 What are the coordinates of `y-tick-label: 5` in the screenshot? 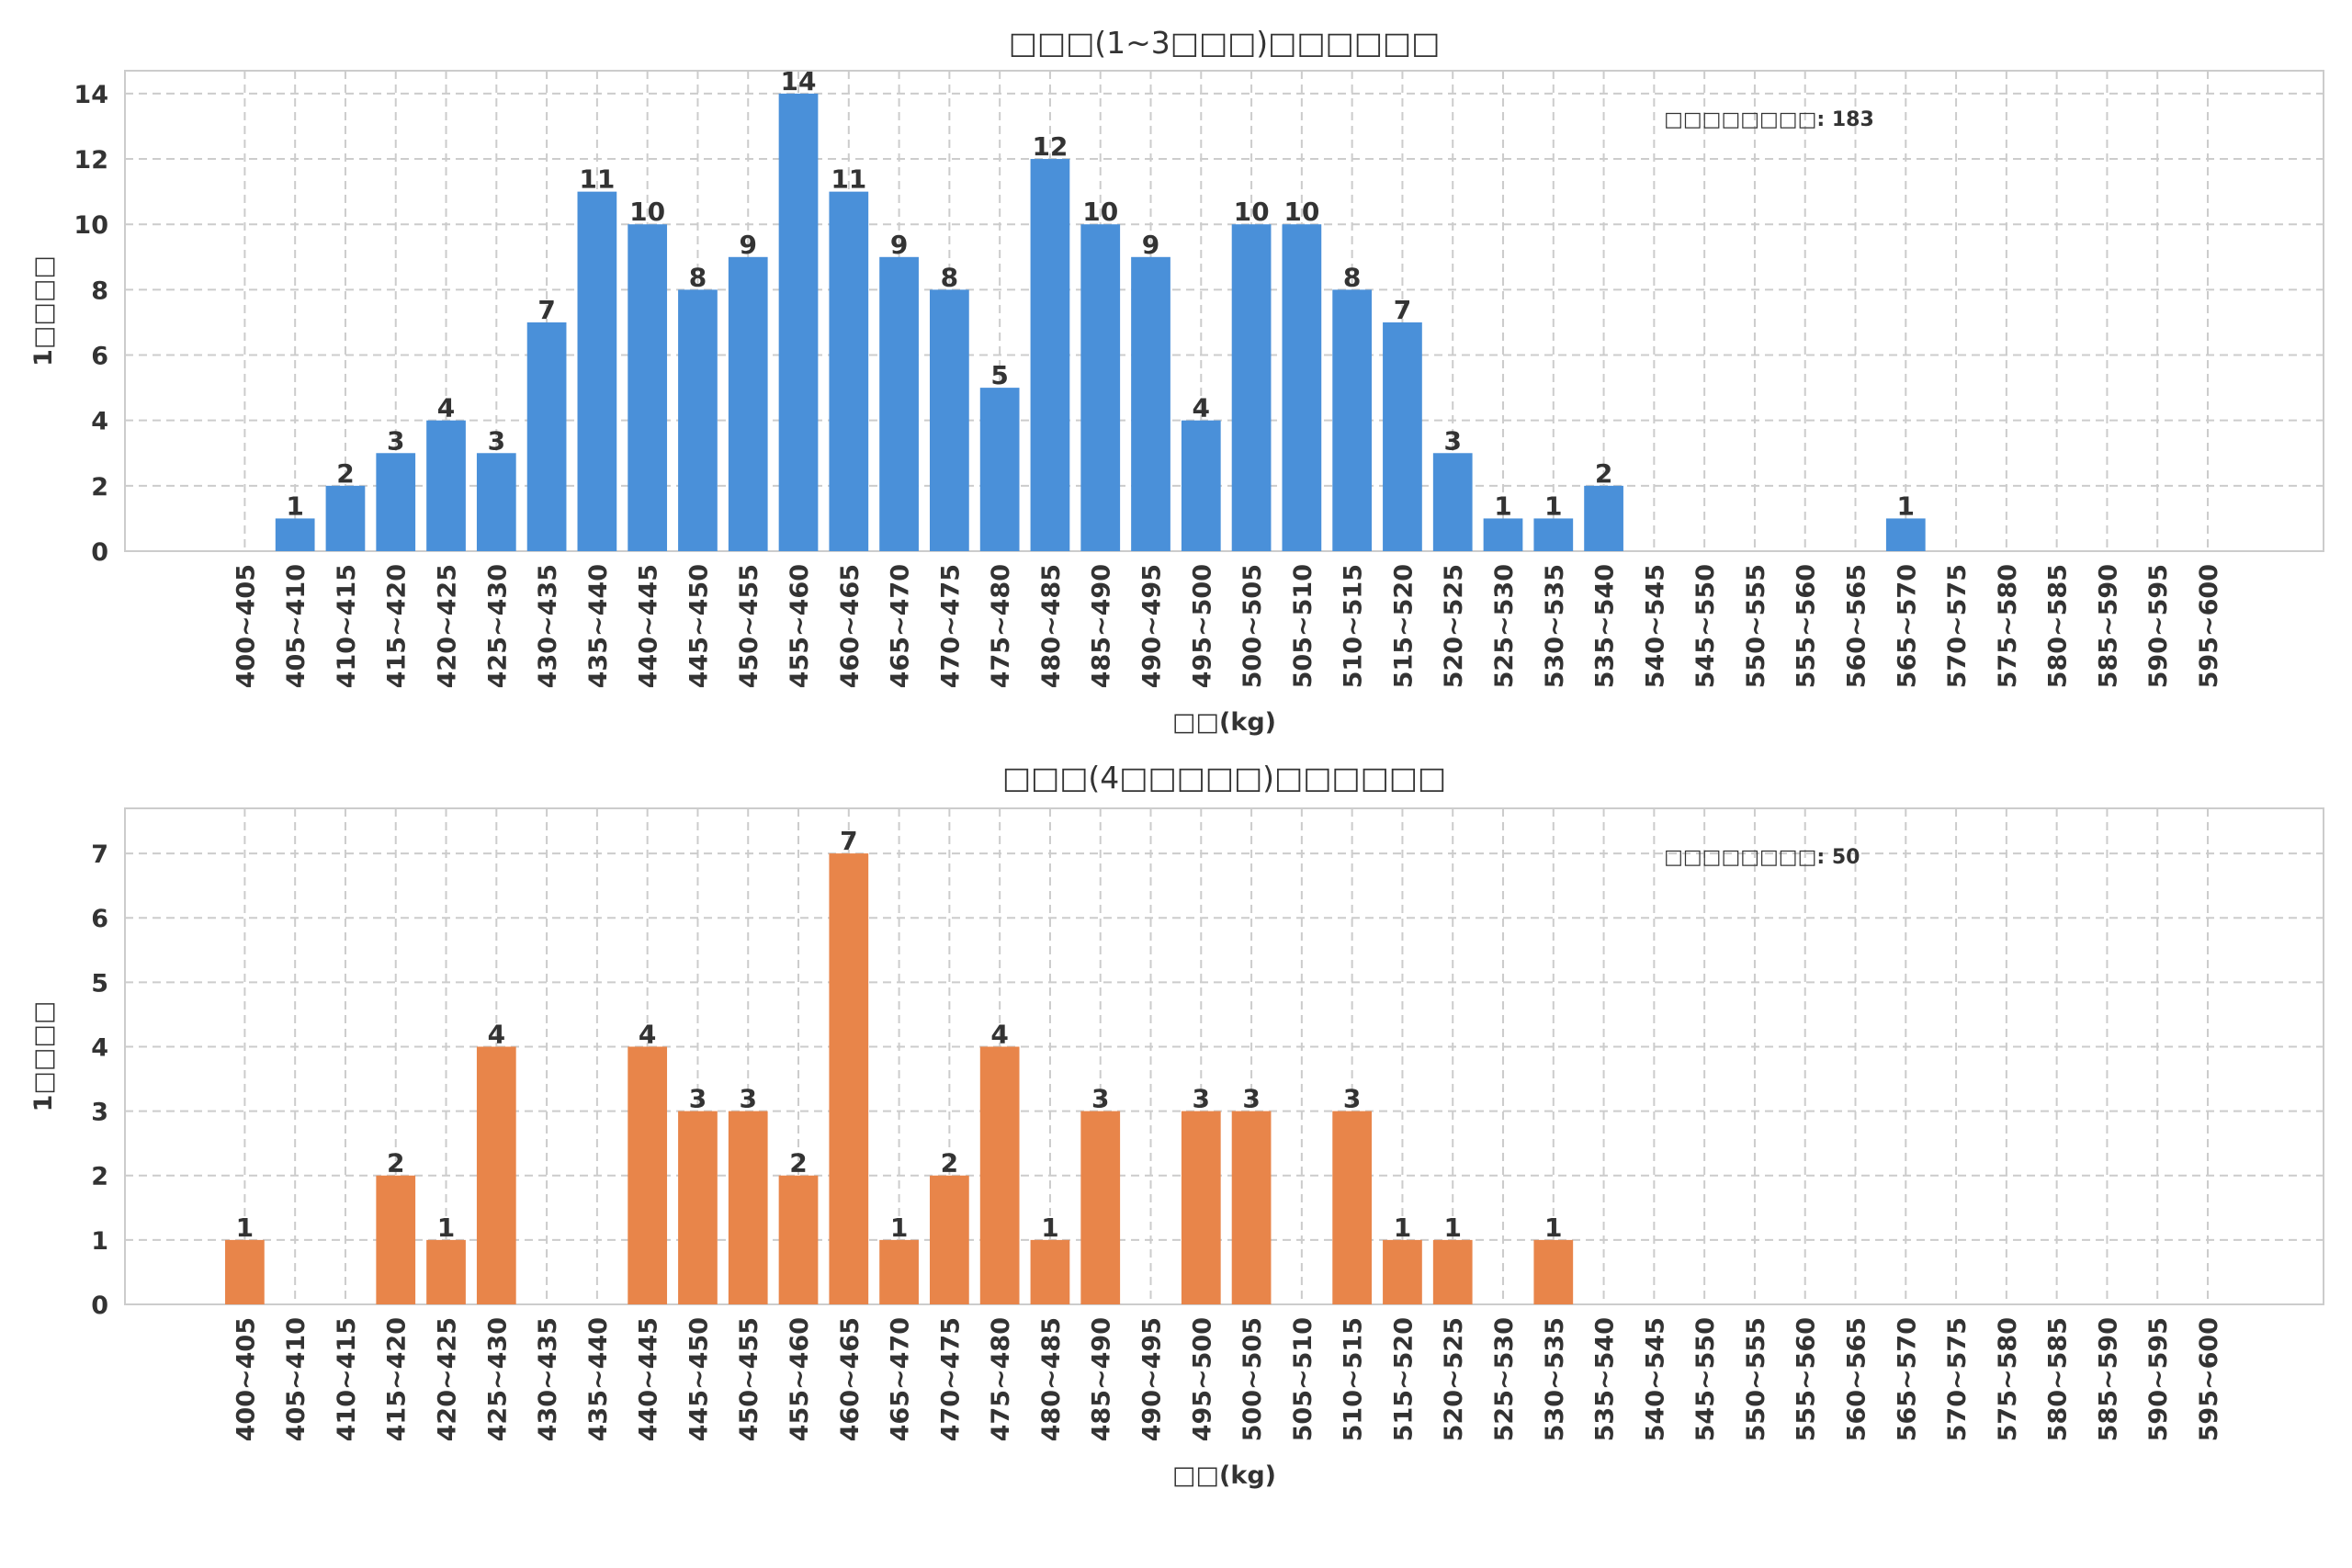 It's located at (99, 984).